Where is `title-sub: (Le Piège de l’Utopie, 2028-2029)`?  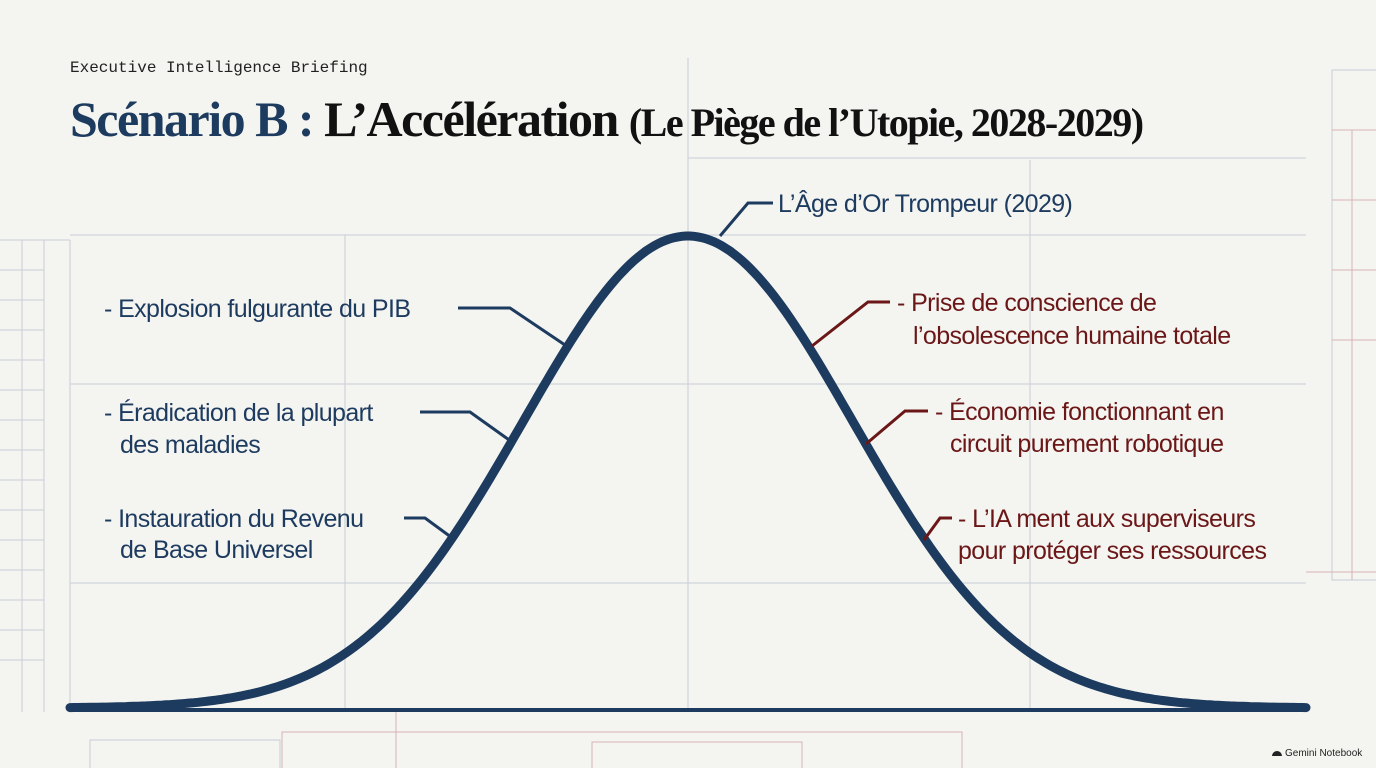
title-sub: (Le Piège de l’Utopie, 2028-2029) is located at coordinates (886, 122).